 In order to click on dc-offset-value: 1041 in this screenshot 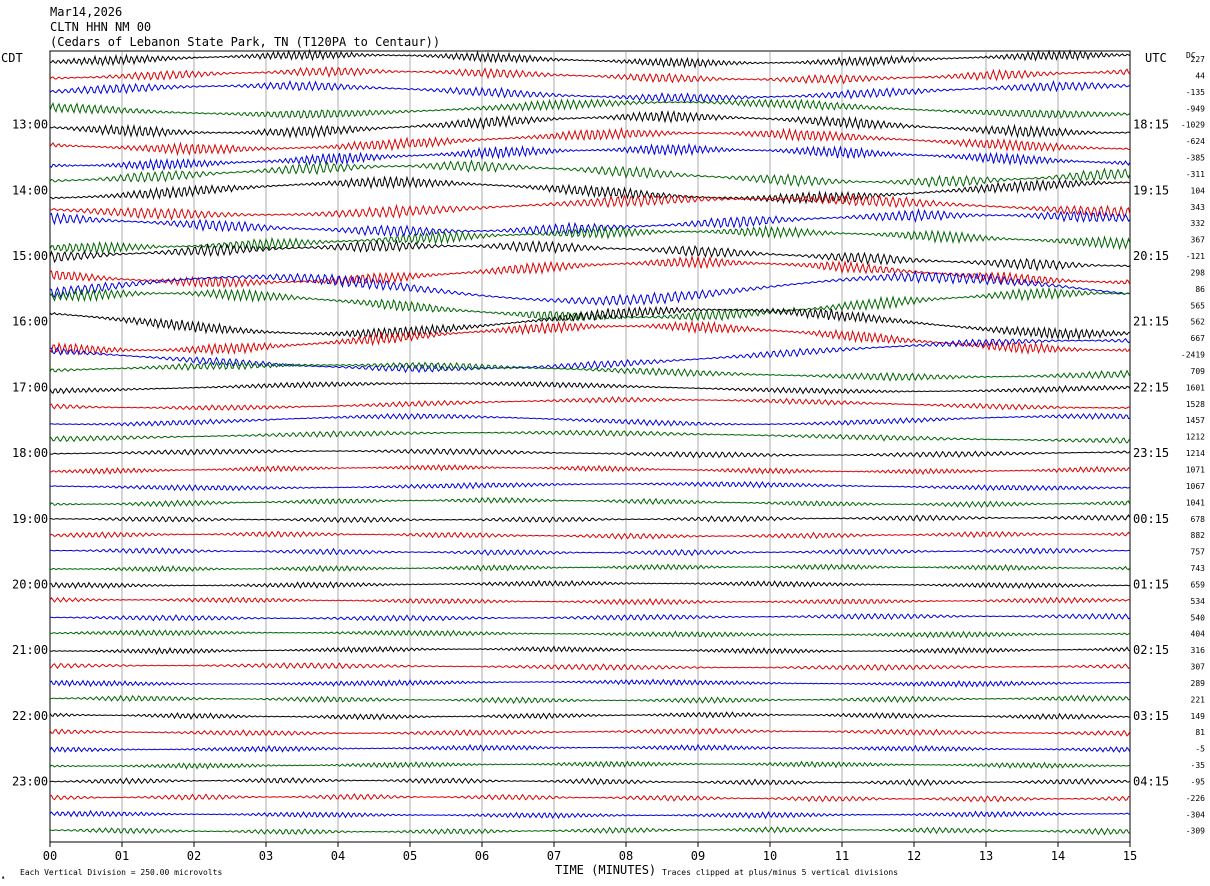, I will do `click(1195, 502)`.